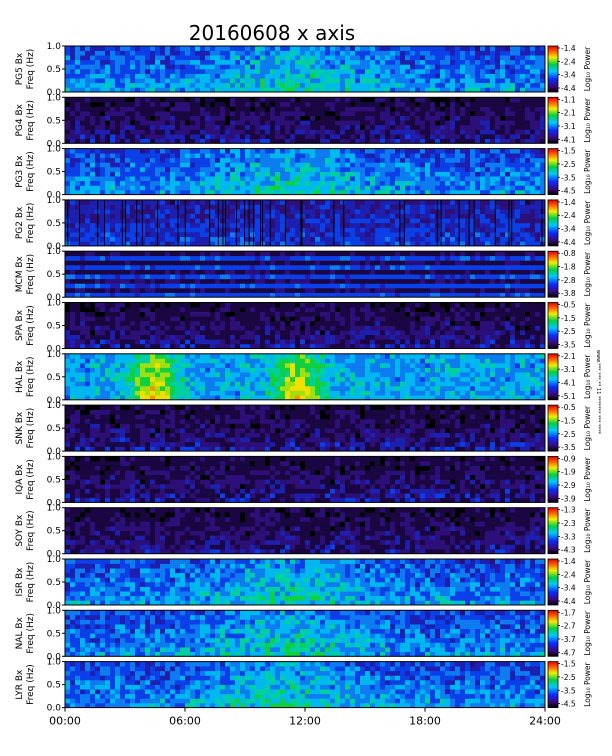 The width and height of the screenshot is (612, 756). Describe the element at coordinates (568, 88) in the screenshot. I see `colorbar-tick-label: -4.4` at that location.